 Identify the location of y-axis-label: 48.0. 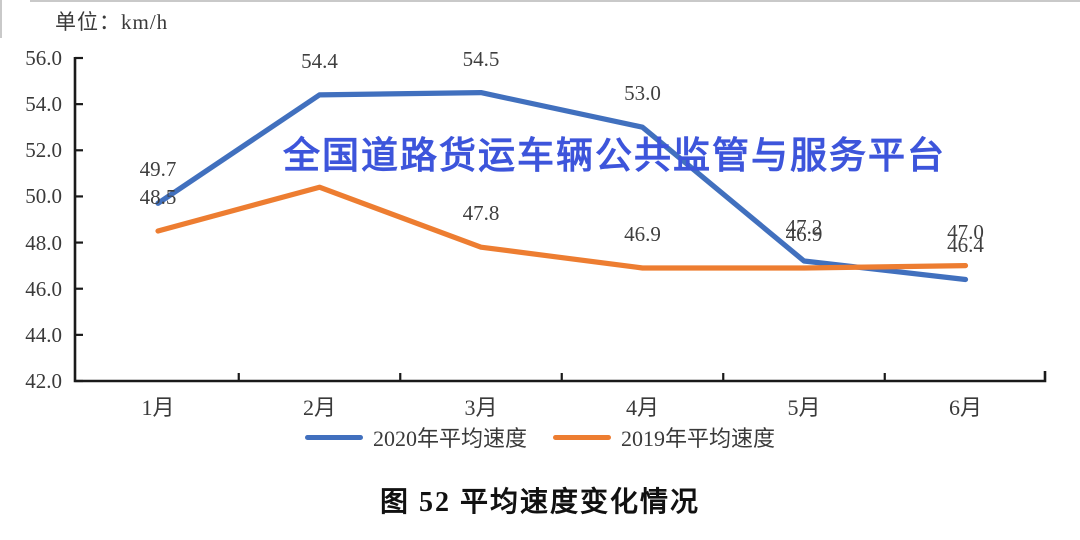
(43, 242).